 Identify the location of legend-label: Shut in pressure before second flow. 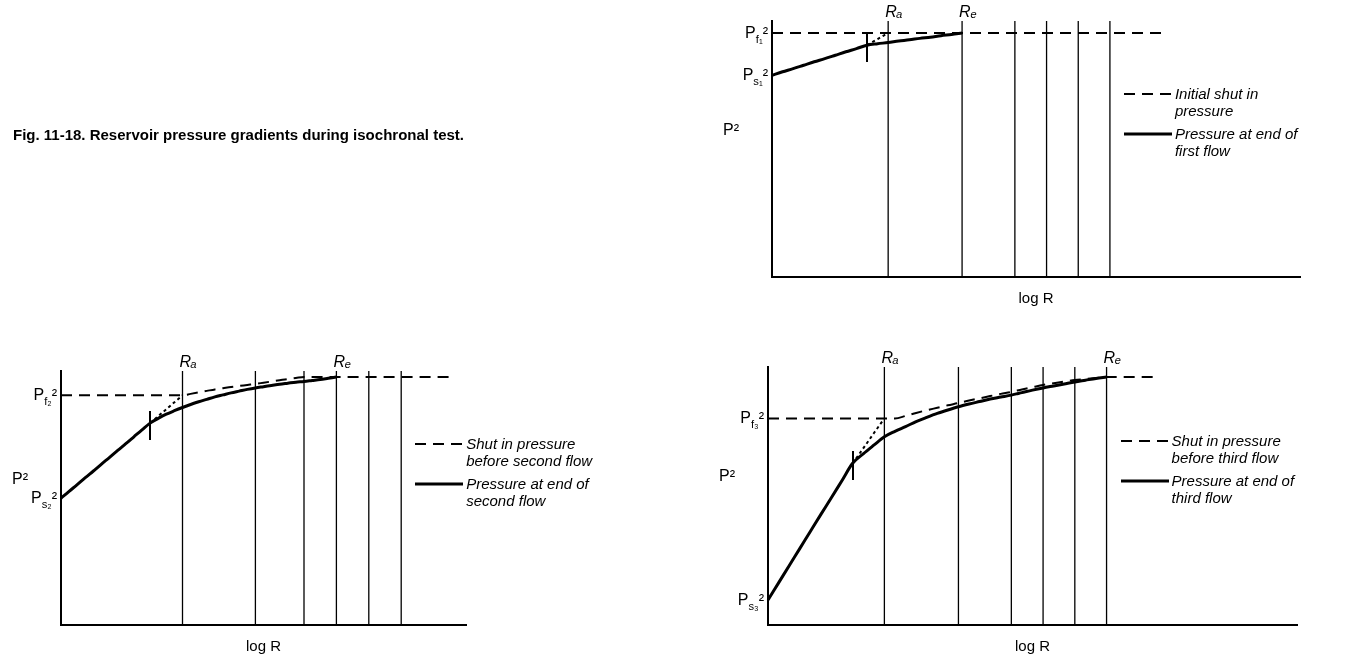
(530, 451).